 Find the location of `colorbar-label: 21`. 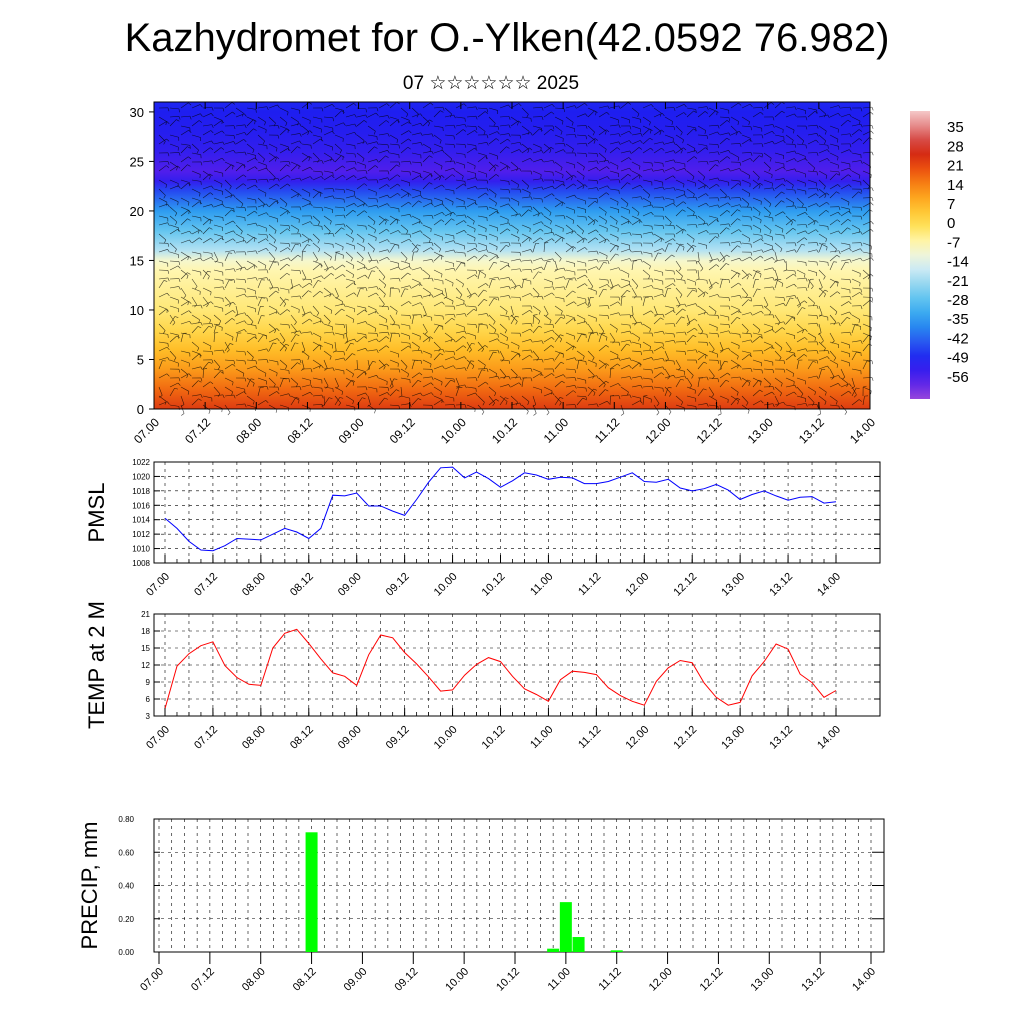

colorbar-label: 21 is located at coordinates (955, 166).